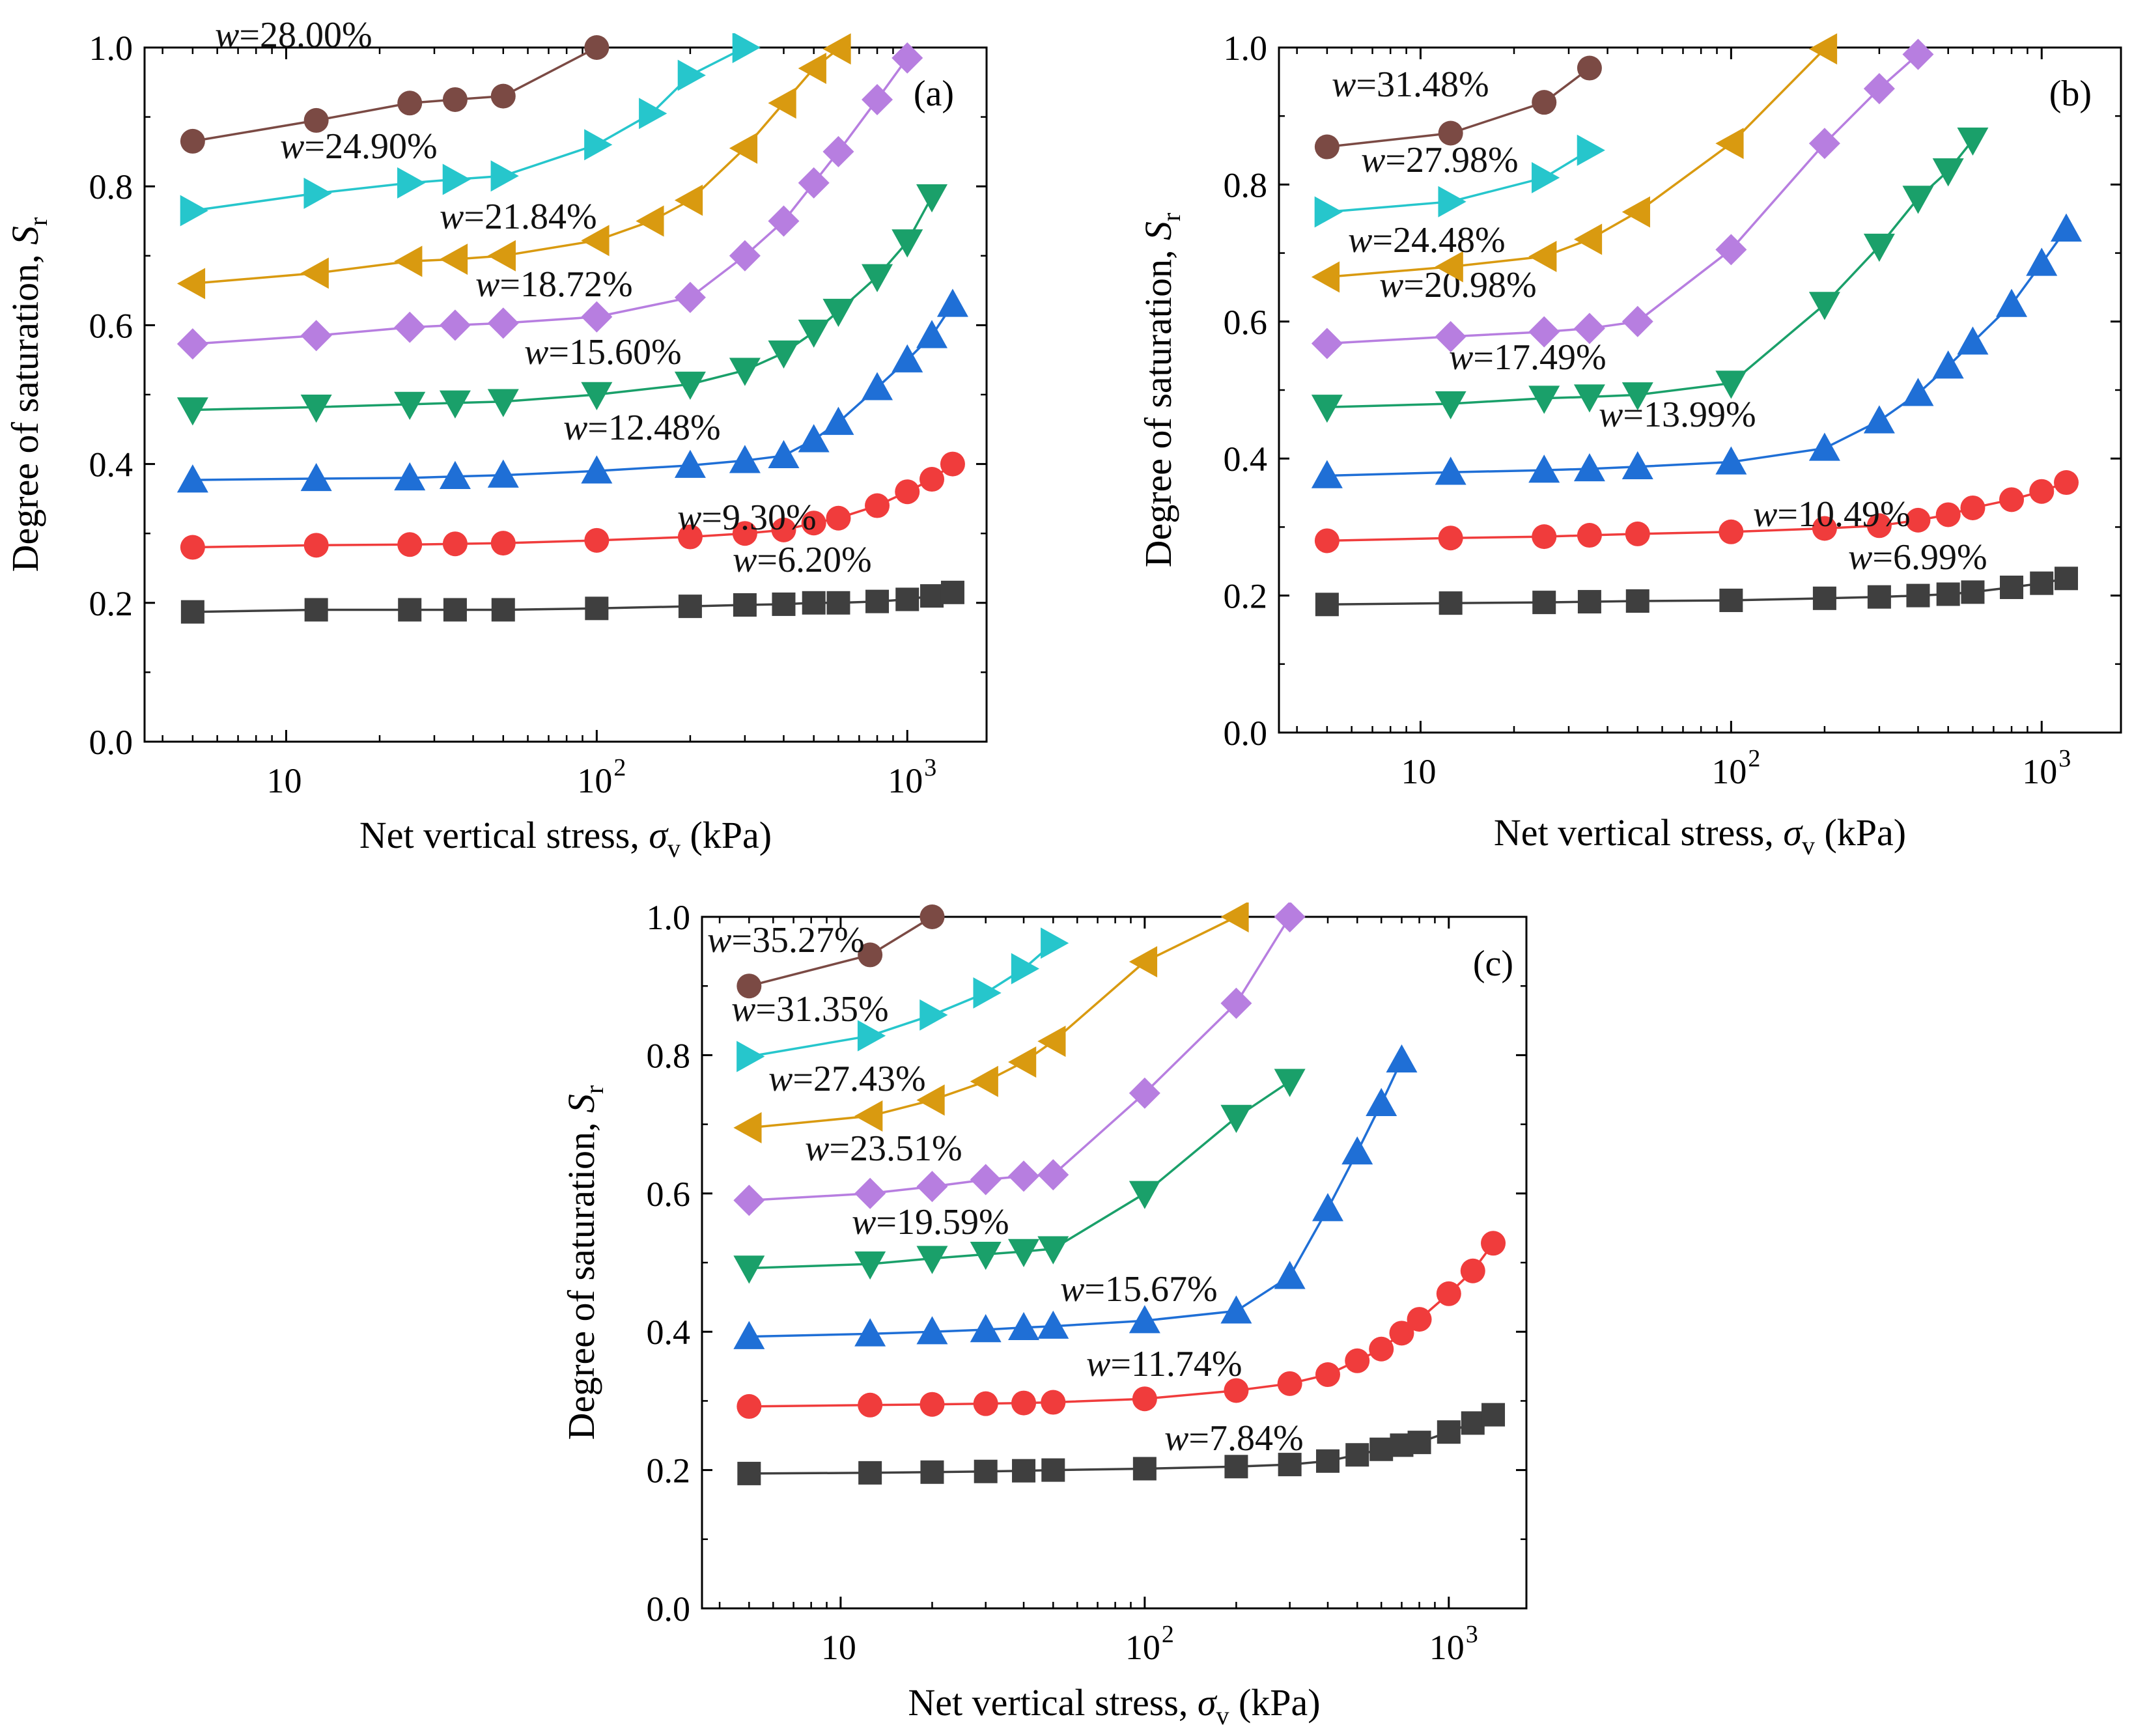 The width and height of the screenshot is (2147, 1736). What do you see at coordinates (111, 49) in the screenshot?
I see `y-tick-label: 1.0` at bounding box center [111, 49].